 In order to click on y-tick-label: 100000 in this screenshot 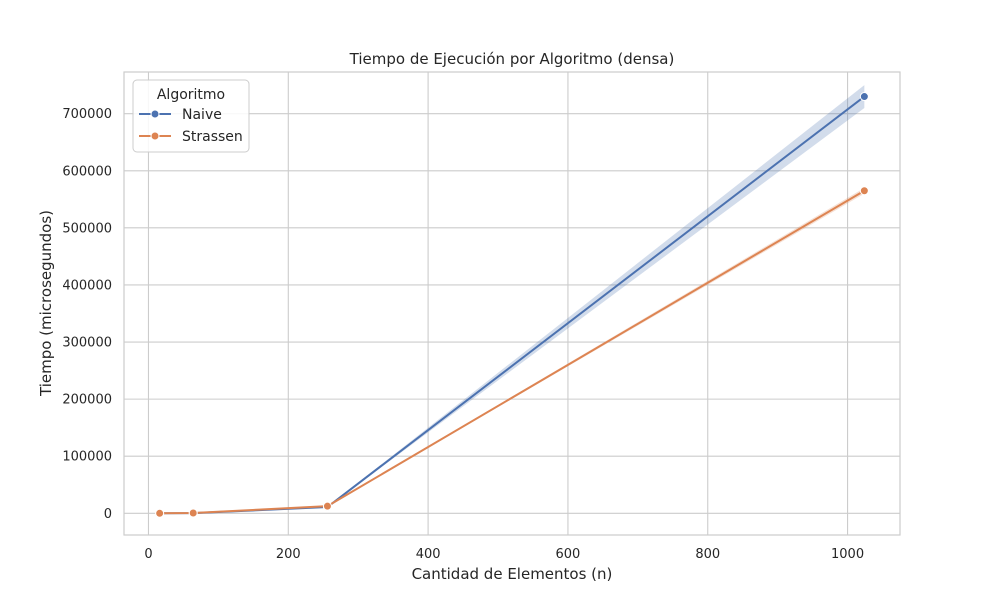, I will do `click(87, 457)`.